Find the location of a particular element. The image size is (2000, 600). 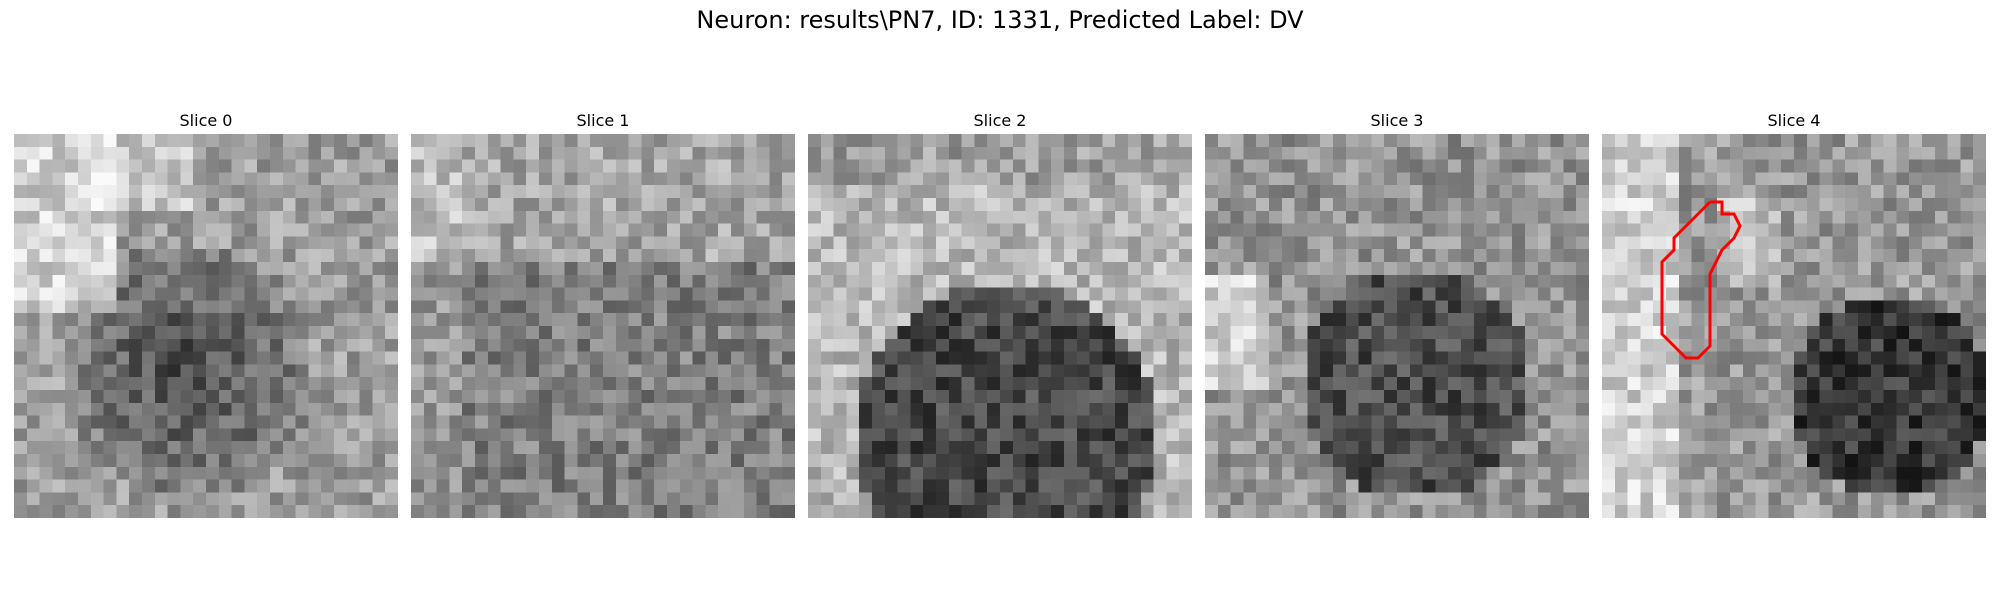

slice-title-4: Slice 4 is located at coordinates (1794, 120).